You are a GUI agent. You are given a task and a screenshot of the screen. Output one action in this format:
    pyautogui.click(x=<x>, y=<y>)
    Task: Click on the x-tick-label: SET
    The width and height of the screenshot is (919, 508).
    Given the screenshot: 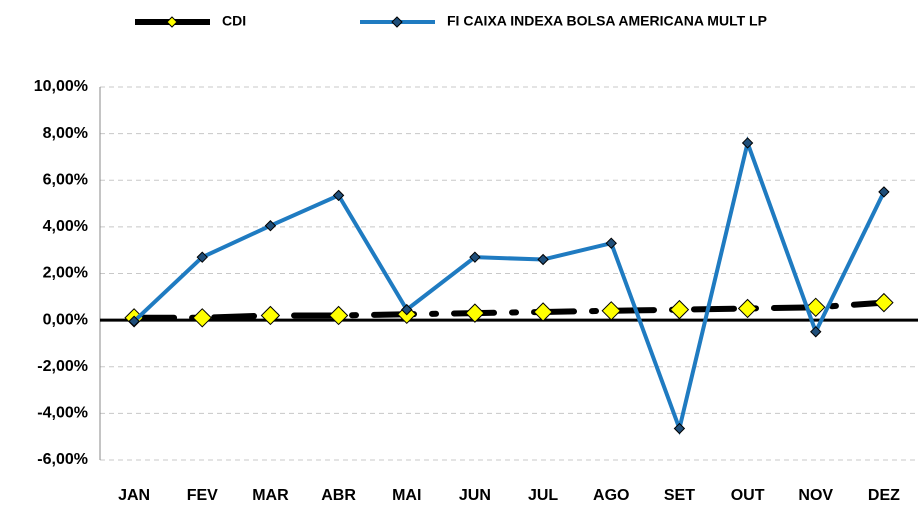 What is the action you would take?
    pyautogui.click(x=679, y=495)
    